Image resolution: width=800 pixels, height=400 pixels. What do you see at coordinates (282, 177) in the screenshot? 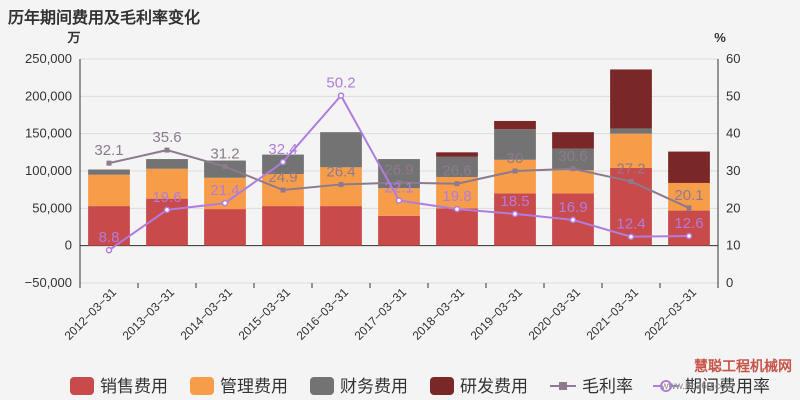
I see `data-label: 24.9` at bounding box center [282, 177].